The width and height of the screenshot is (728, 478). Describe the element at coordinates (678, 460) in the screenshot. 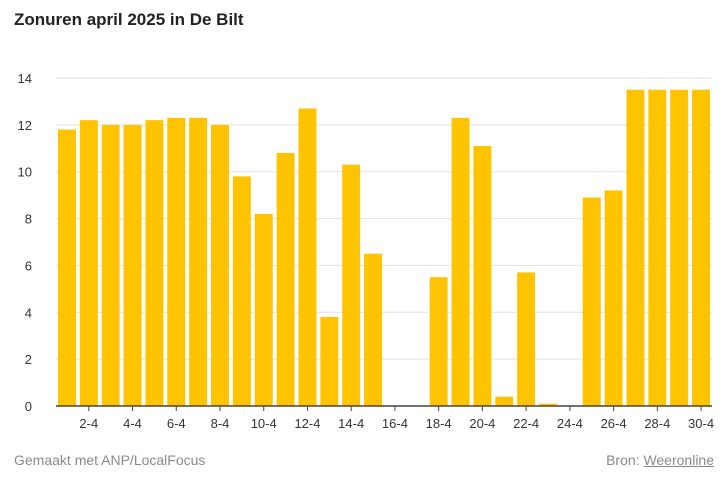

I see `source-link: Weeronline` at that location.